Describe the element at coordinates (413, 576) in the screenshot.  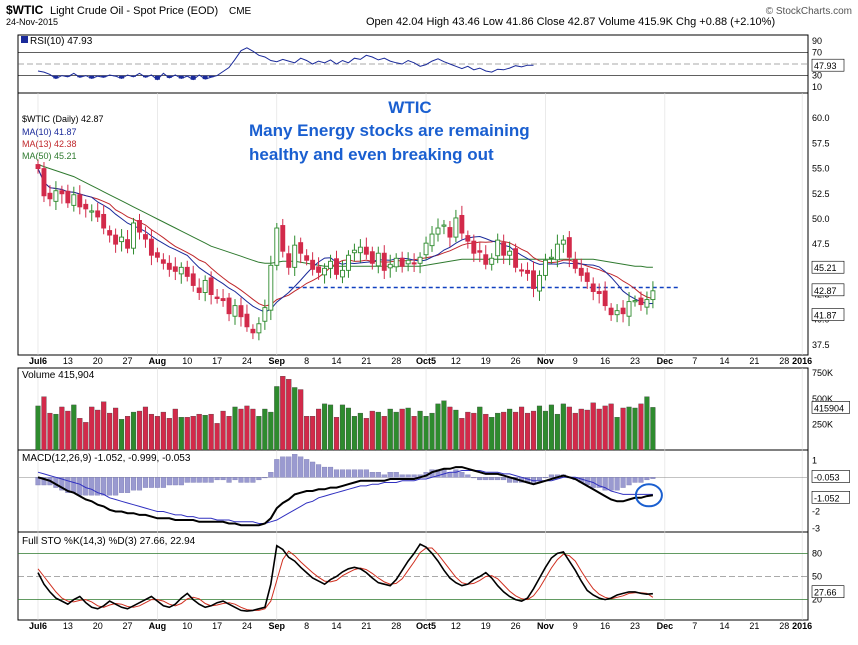
I see `stochastic-pane` at that location.